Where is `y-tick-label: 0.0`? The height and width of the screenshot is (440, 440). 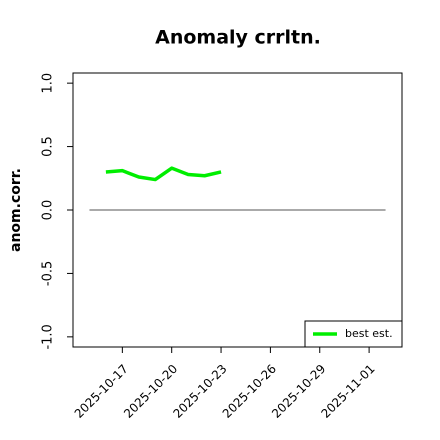 y-tick-label: 0.0 is located at coordinates (48, 210).